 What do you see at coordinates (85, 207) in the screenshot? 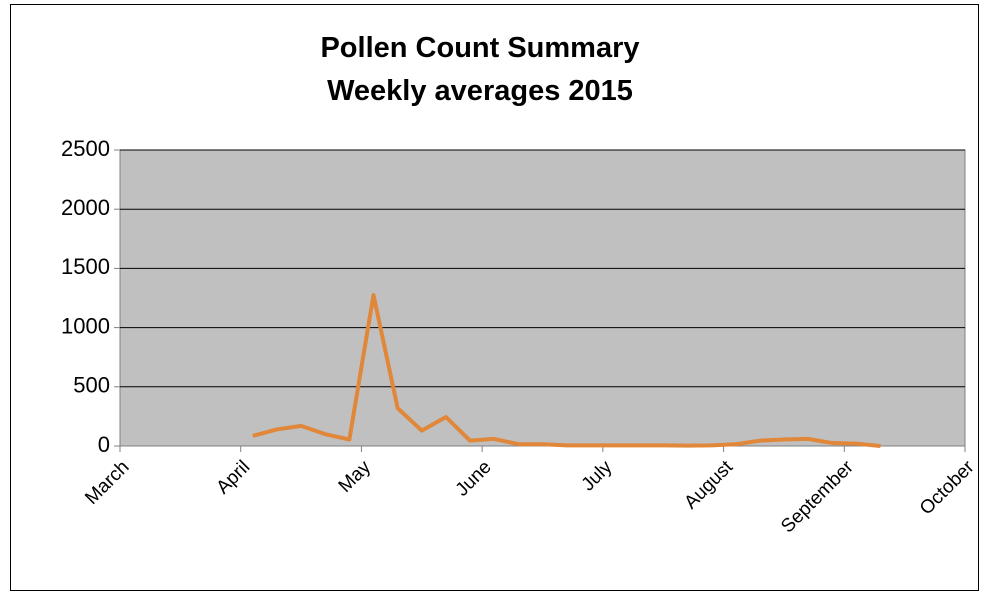
I see `y-tick-label: 2000` at bounding box center [85, 207].